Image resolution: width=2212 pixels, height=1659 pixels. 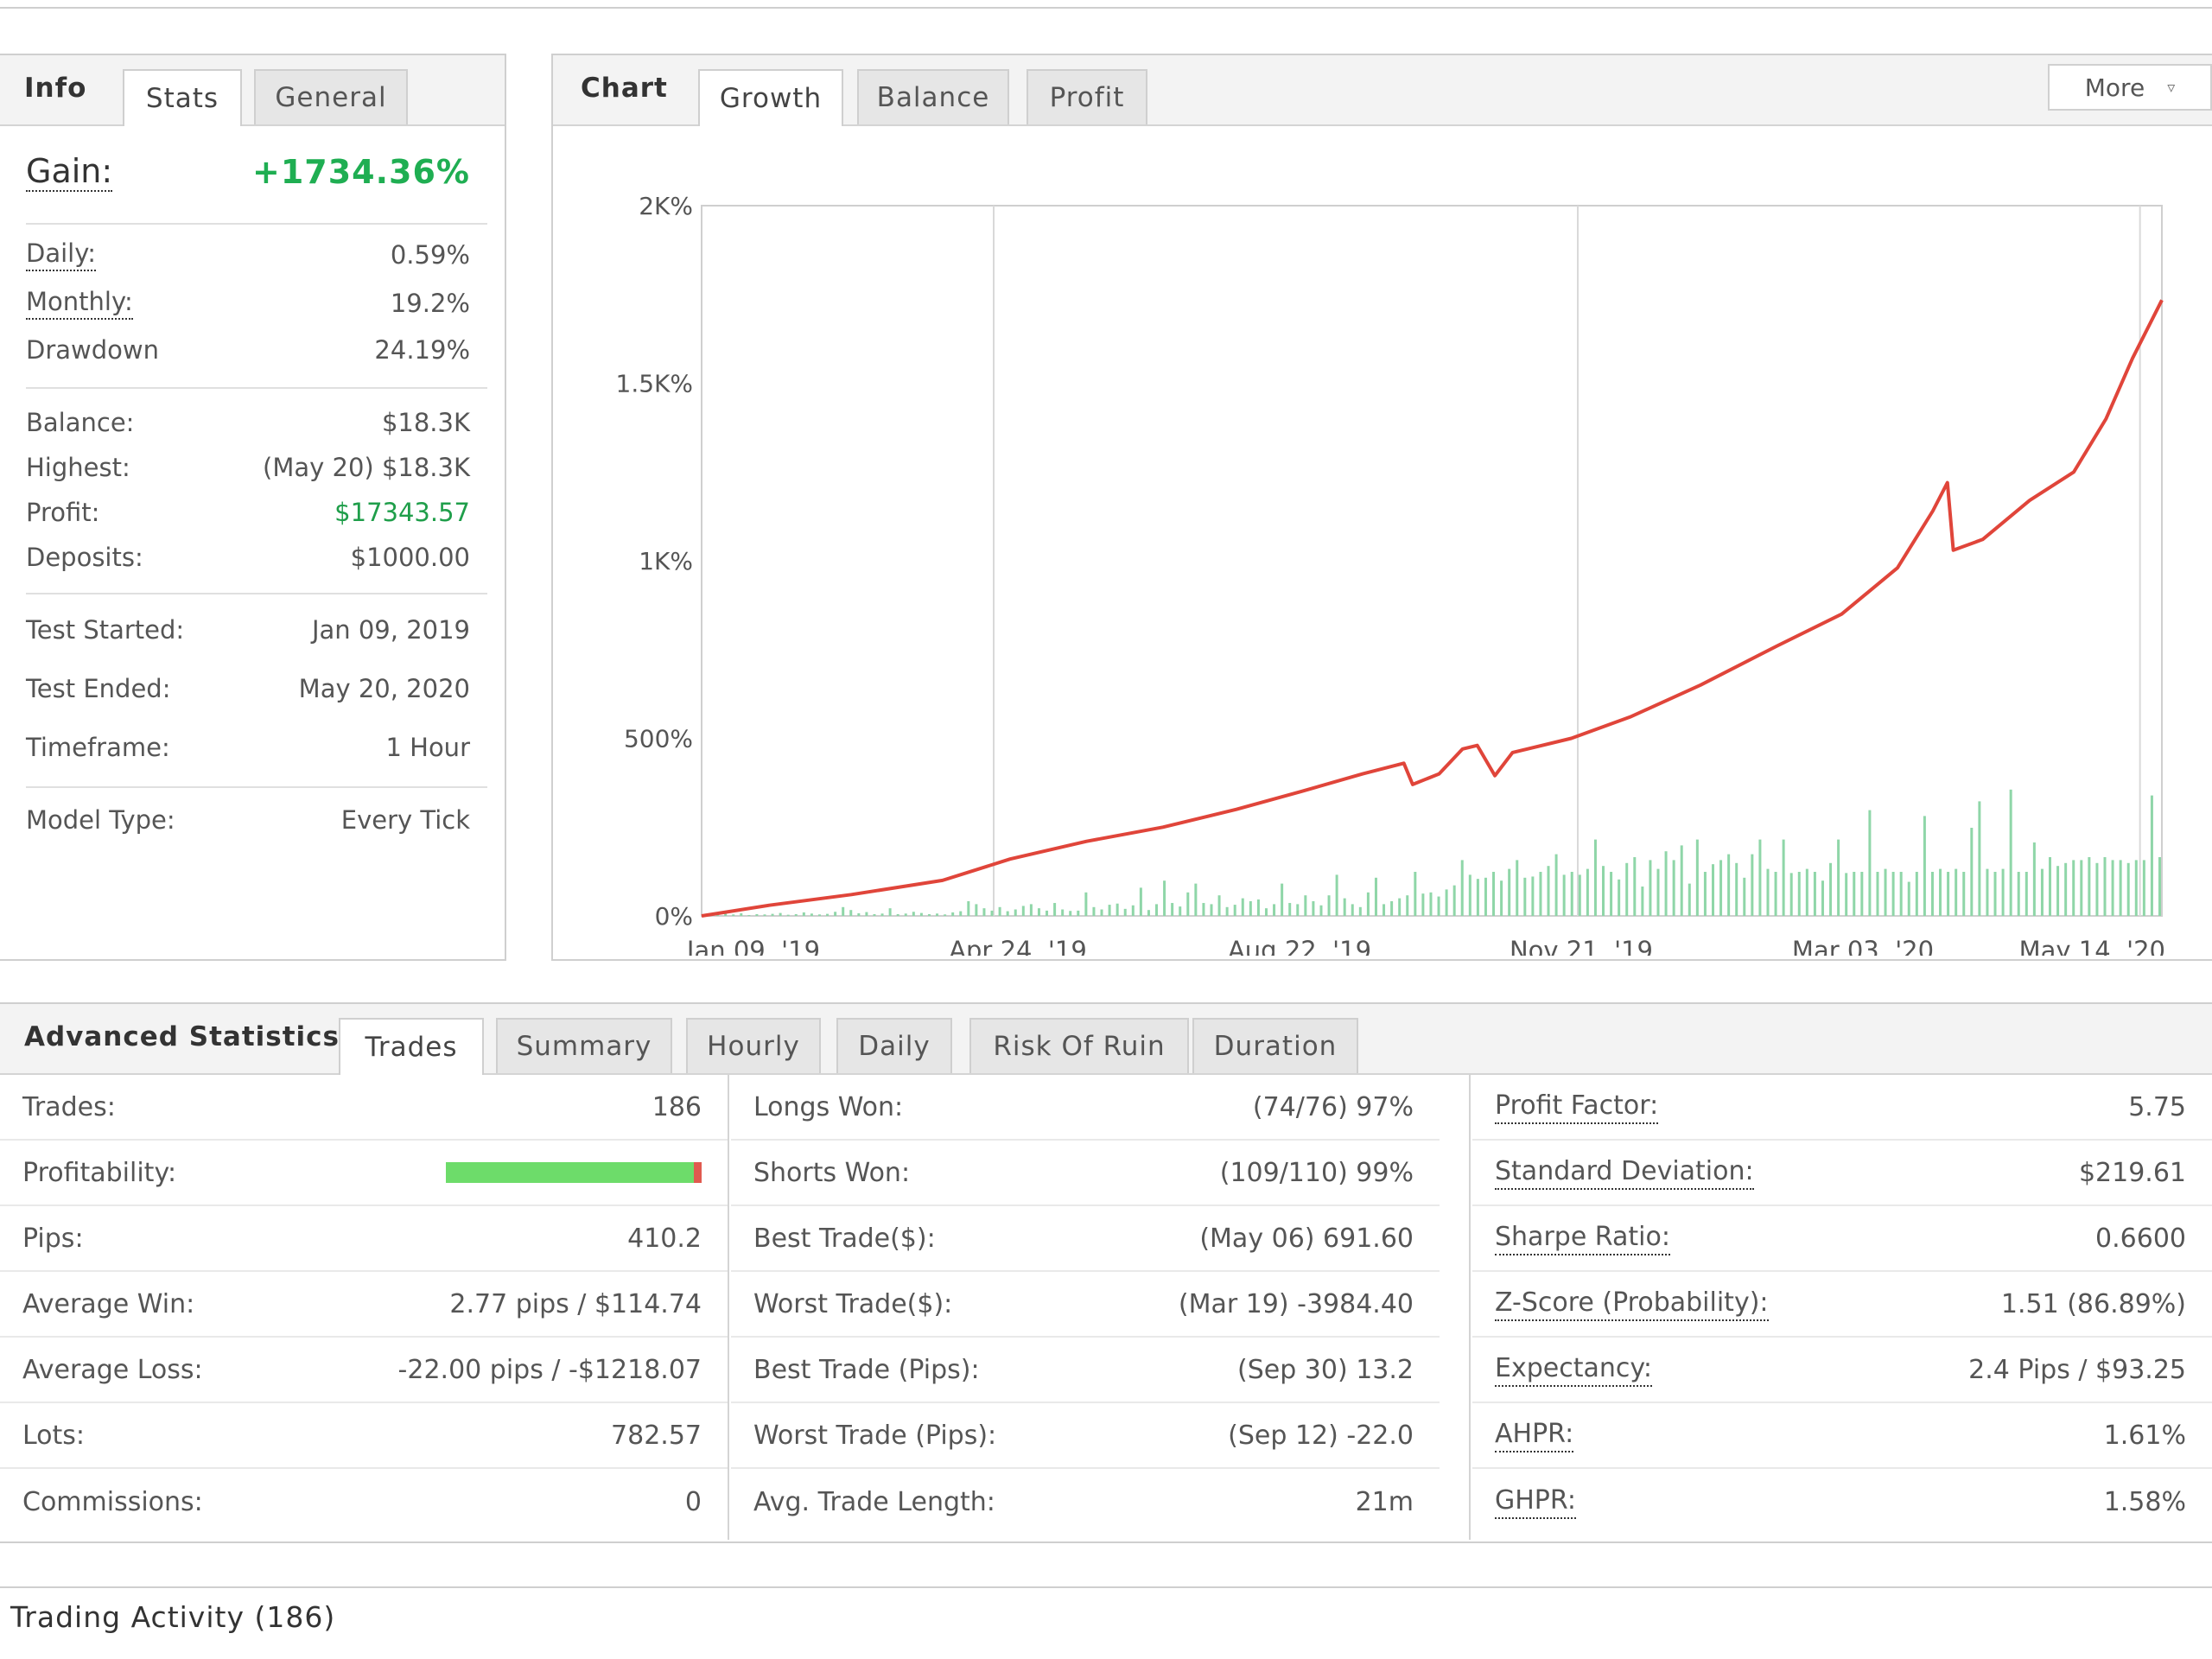 I want to click on timeframe-value: 1 Hour, so click(x=427, y=747).